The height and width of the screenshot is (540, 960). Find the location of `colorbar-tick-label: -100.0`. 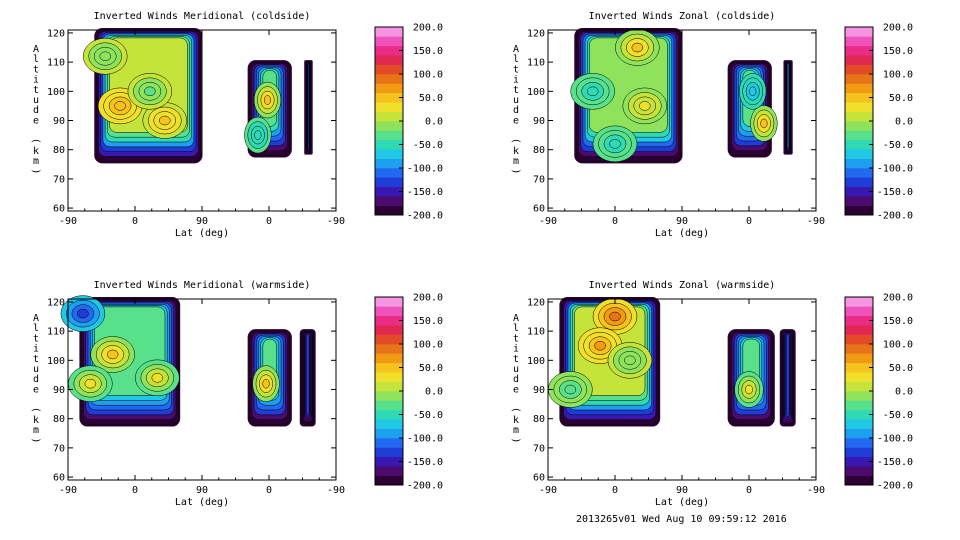

colorbar-tick-label: -100.0 is located at coordinates (425, 169).